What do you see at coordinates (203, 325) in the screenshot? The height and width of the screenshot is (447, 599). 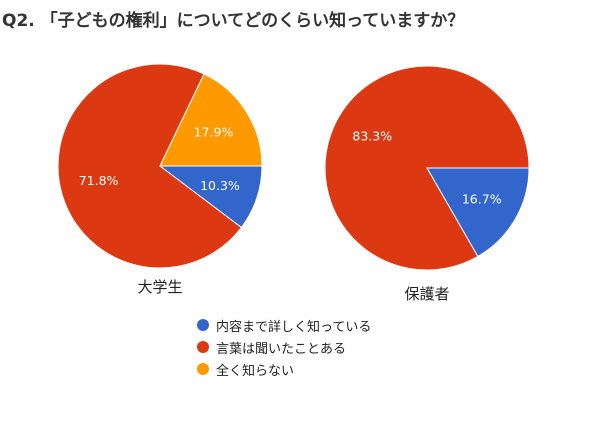 I see `legend-swatch-detailed` at bounding box center [203, 325].